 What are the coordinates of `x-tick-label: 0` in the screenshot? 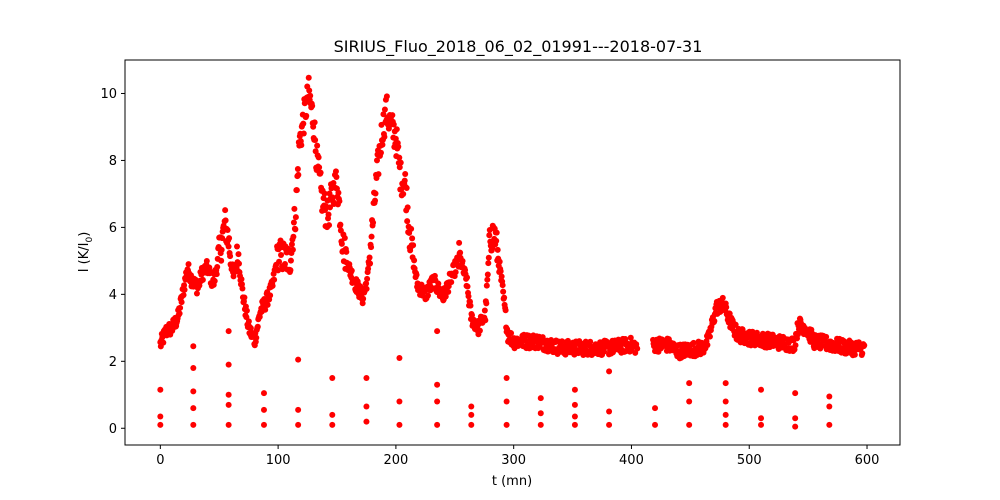 It's located at (160, 460).